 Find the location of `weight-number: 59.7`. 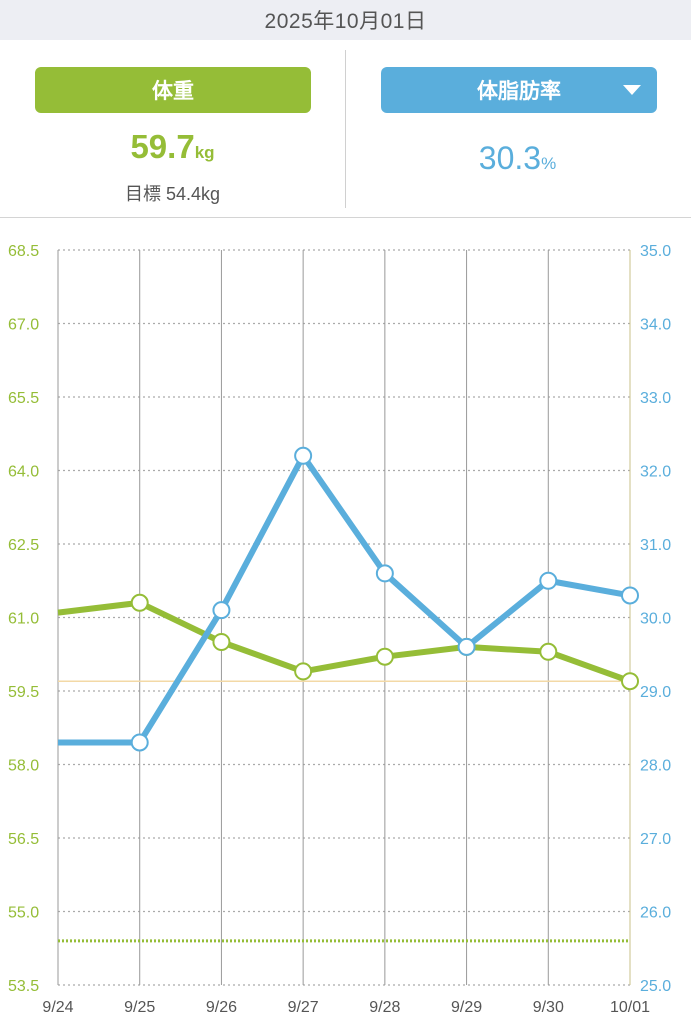

weight-number: 59.7 is located at coordinates (162, 146).